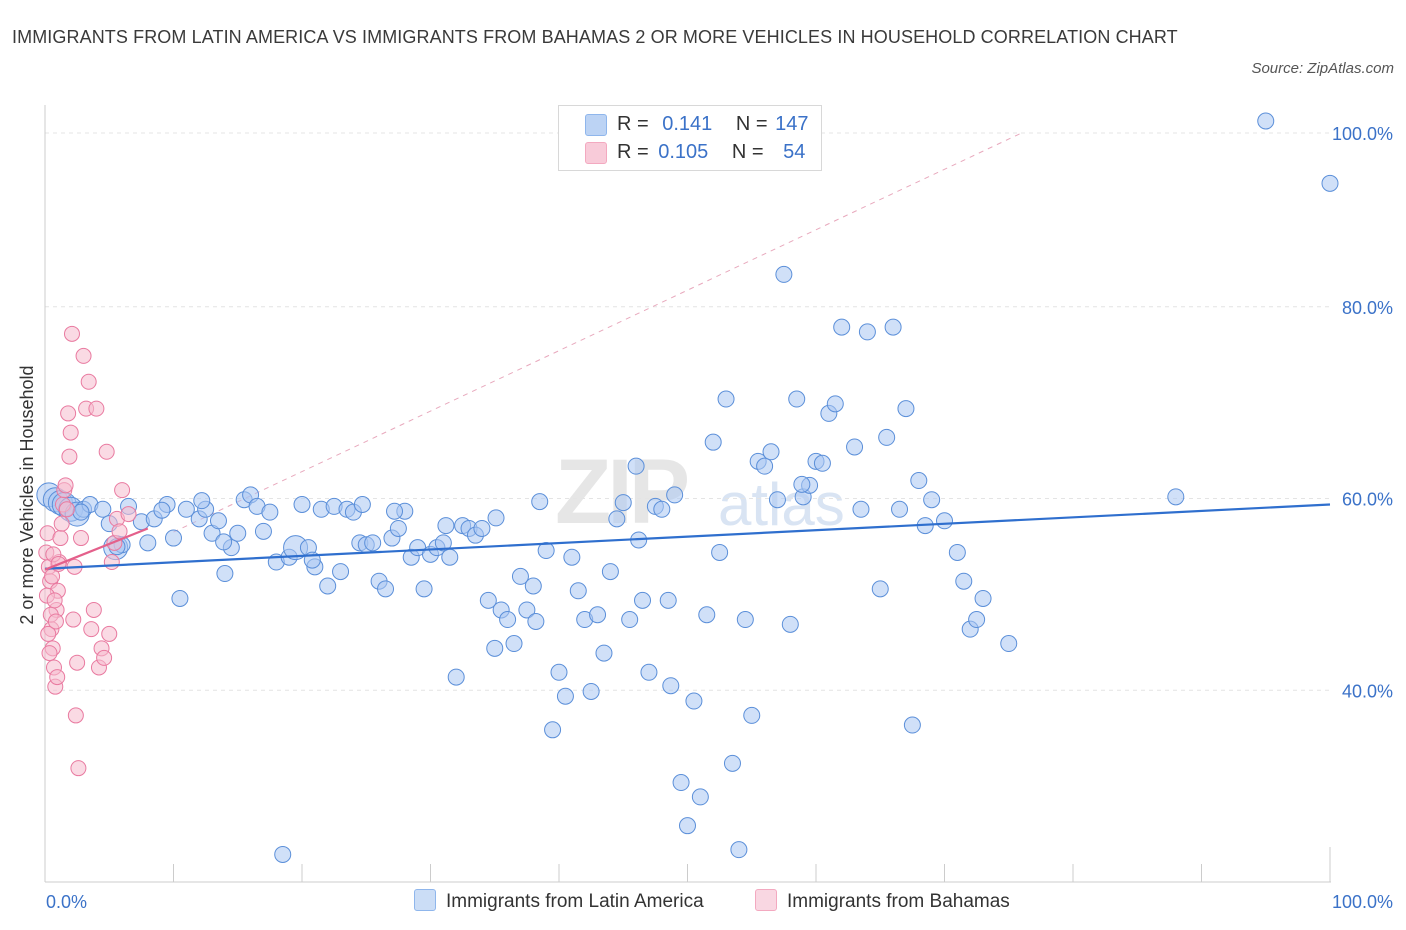  Describe the element at coordinates (575, 901) in the screenshot. I see `legend-label: Immigrants from Latin America` at that location.